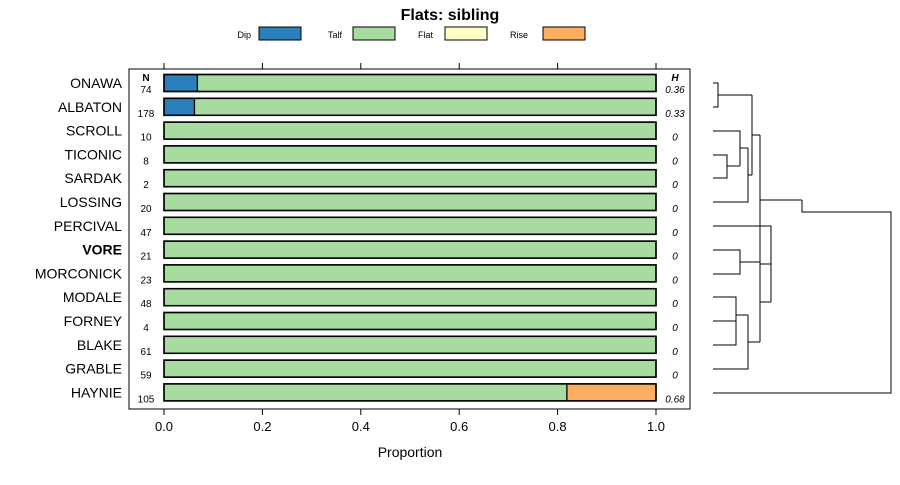 Image resolution: width=900 pixels, height=485 pixels. What do you see at coordinates (93, 369) in the screenshot?
I see `category-label: GRABLE` at bounding box center [93, 369].